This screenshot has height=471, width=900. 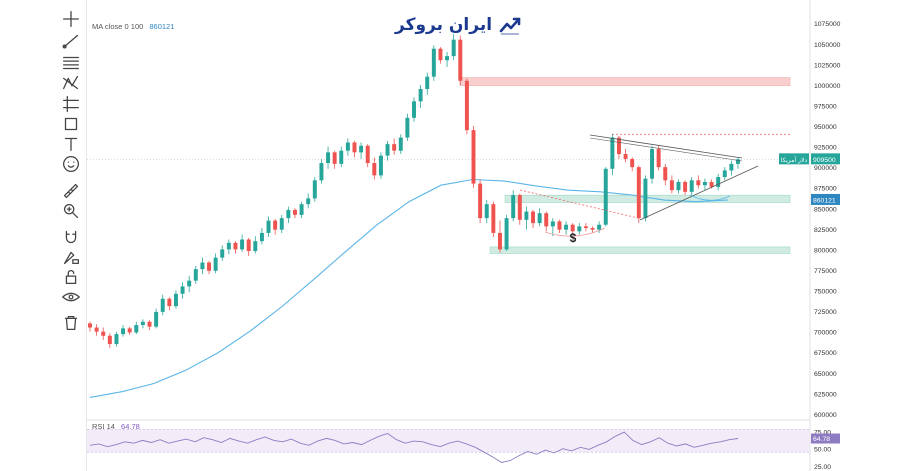 What do you see at coordinates (71, 164) in the screenshot?
I see `emoji-icon` at bounding box center [71, 164].